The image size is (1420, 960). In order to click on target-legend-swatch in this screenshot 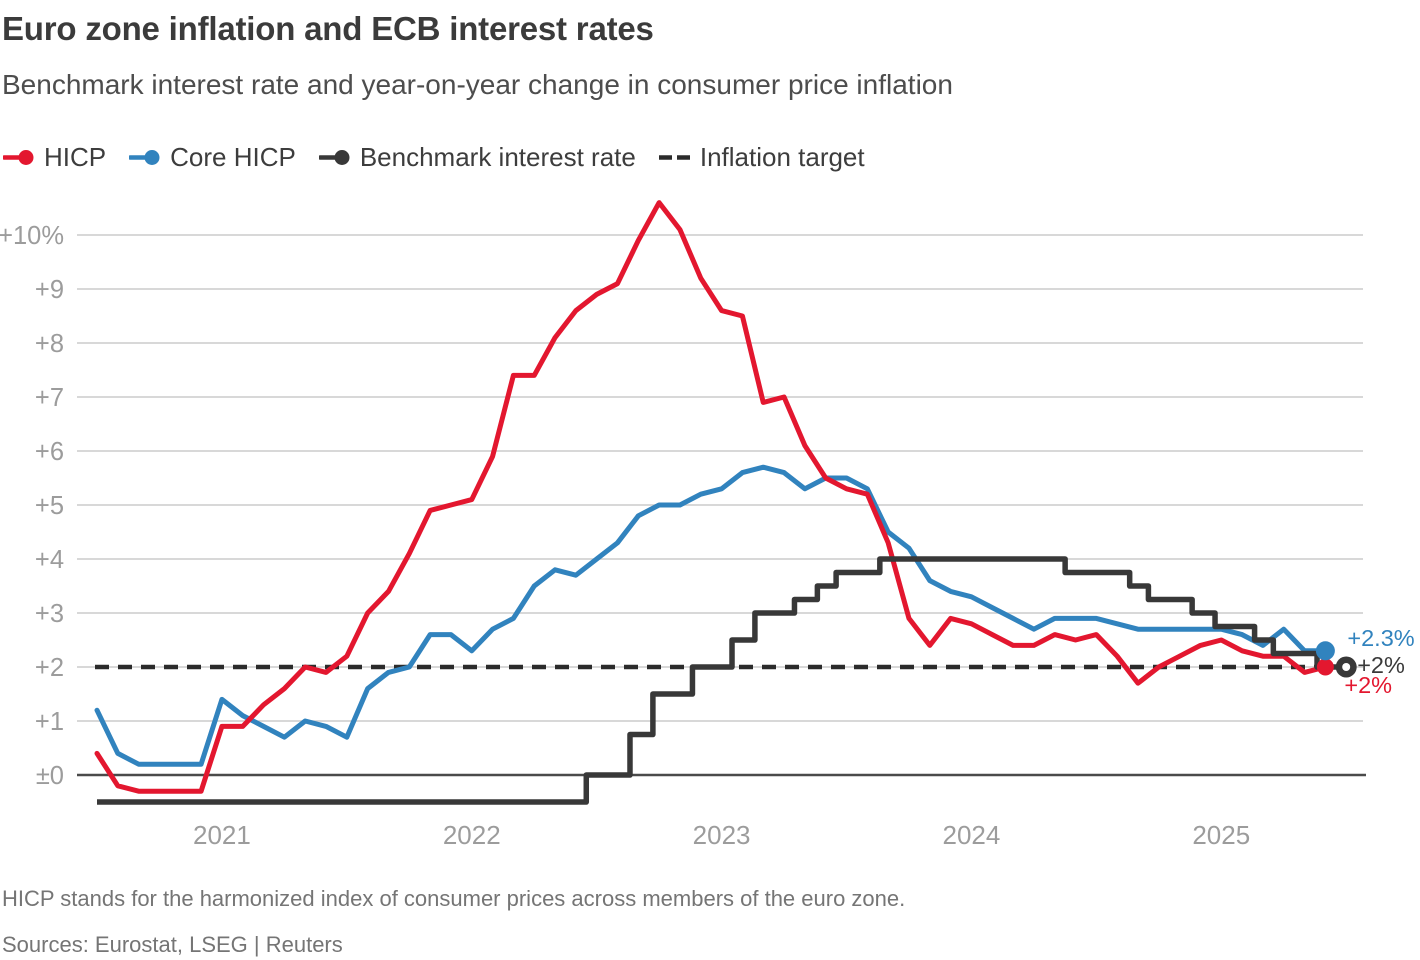, I will do `click(674, 157)`.